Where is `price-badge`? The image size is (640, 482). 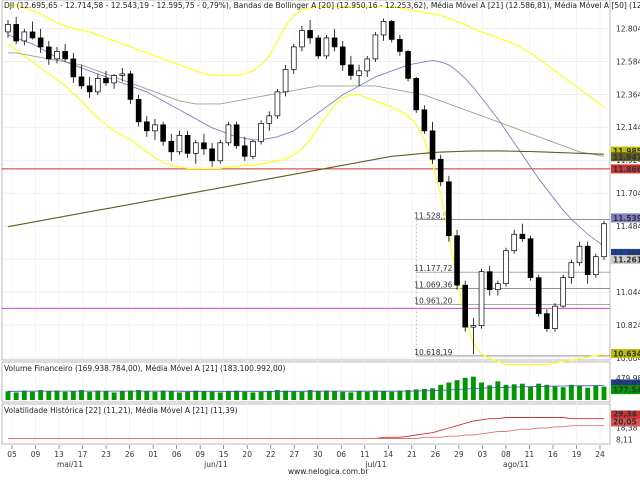 price-badge is located at coordinates (625, 218).